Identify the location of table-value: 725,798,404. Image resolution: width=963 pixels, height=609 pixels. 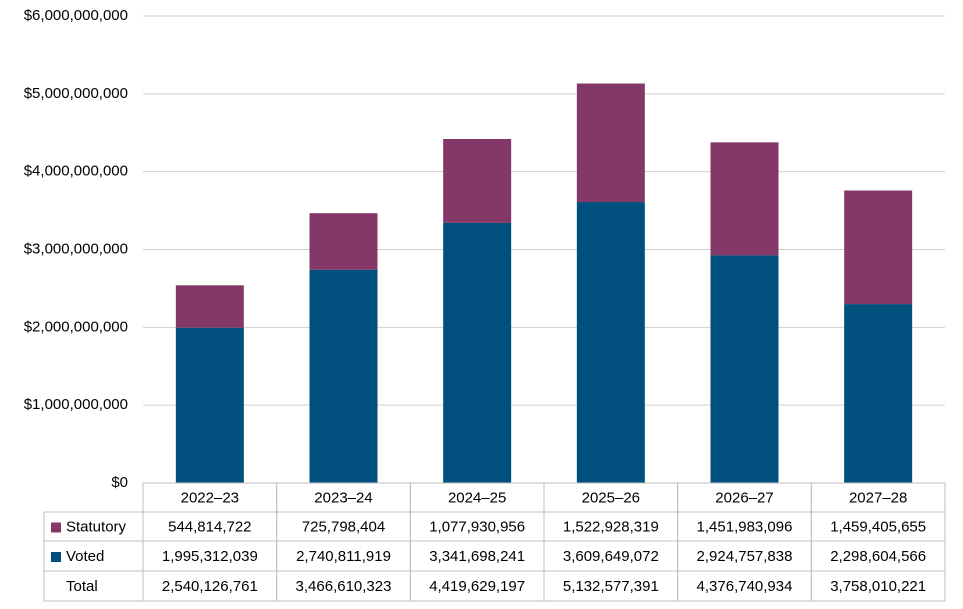
(343, 526).